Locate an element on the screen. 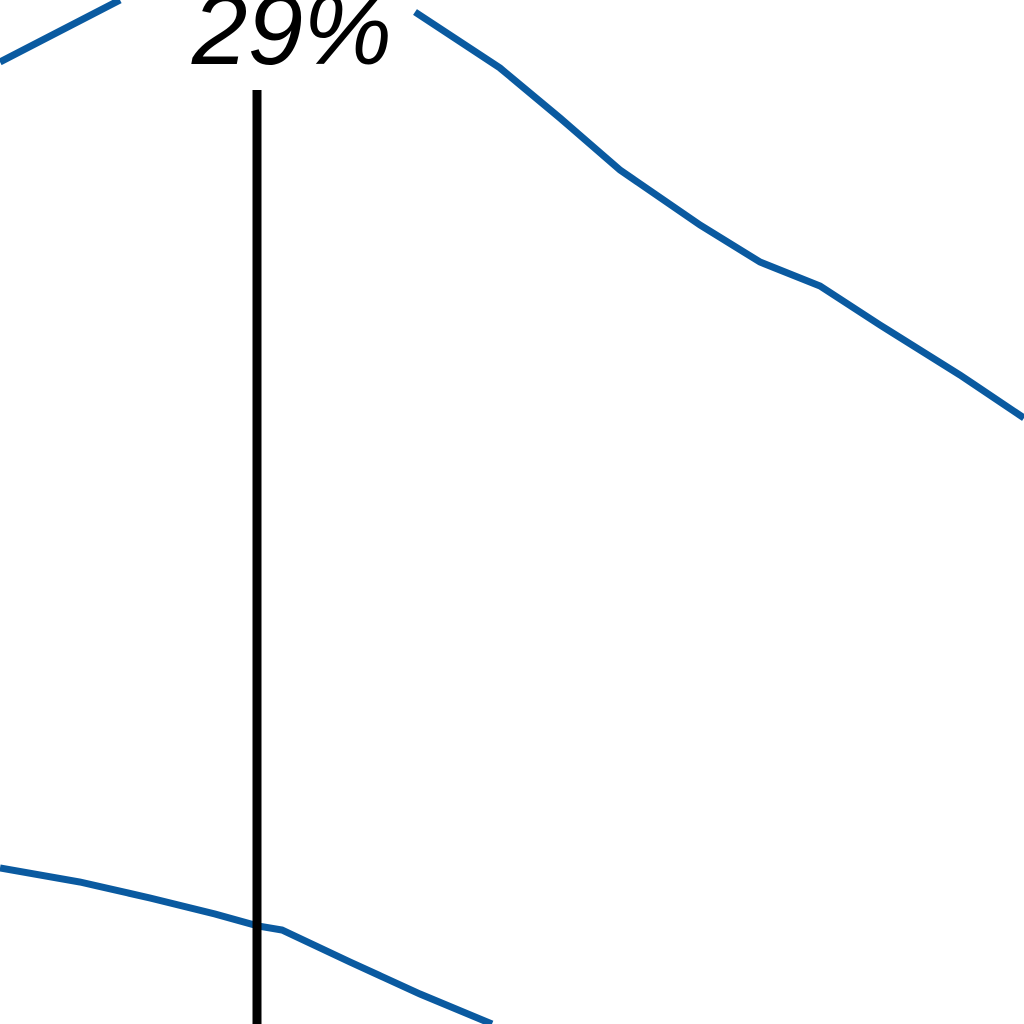 The width and height of the screenshot is (1024, 1024). lower-series-line is located at coordinates (247, 944).